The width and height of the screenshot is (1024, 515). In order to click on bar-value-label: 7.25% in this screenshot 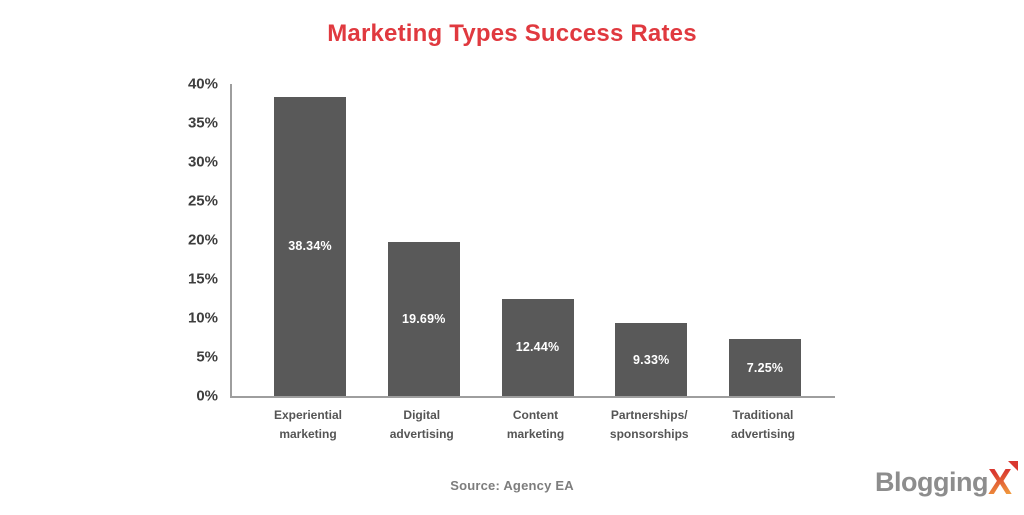, I will do `click(765, 367)`.